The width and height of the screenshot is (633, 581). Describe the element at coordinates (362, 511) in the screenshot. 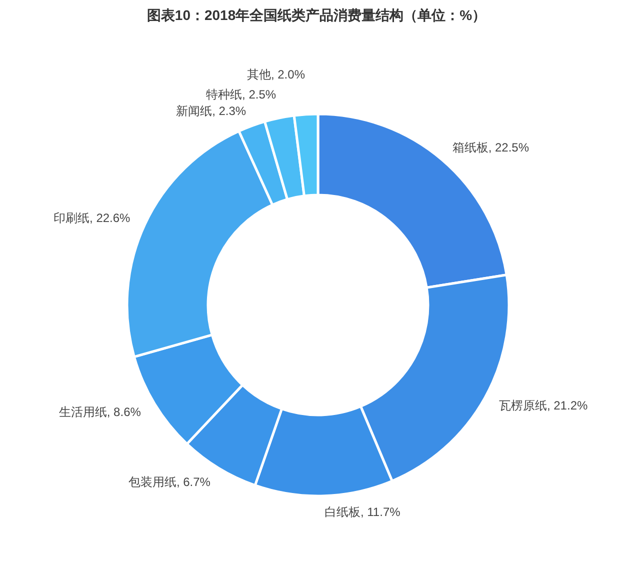

I see `slice-label: 白纸板, 11.7%` at that location.